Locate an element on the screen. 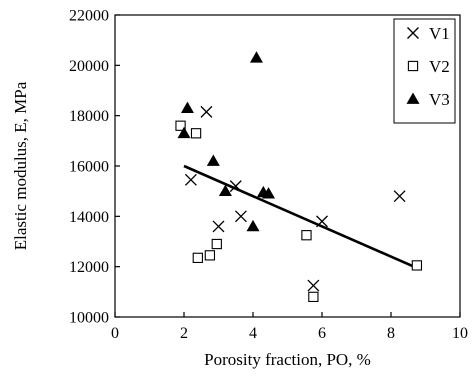  y-tick-label: 14000 is located at coordinates (89, 217).